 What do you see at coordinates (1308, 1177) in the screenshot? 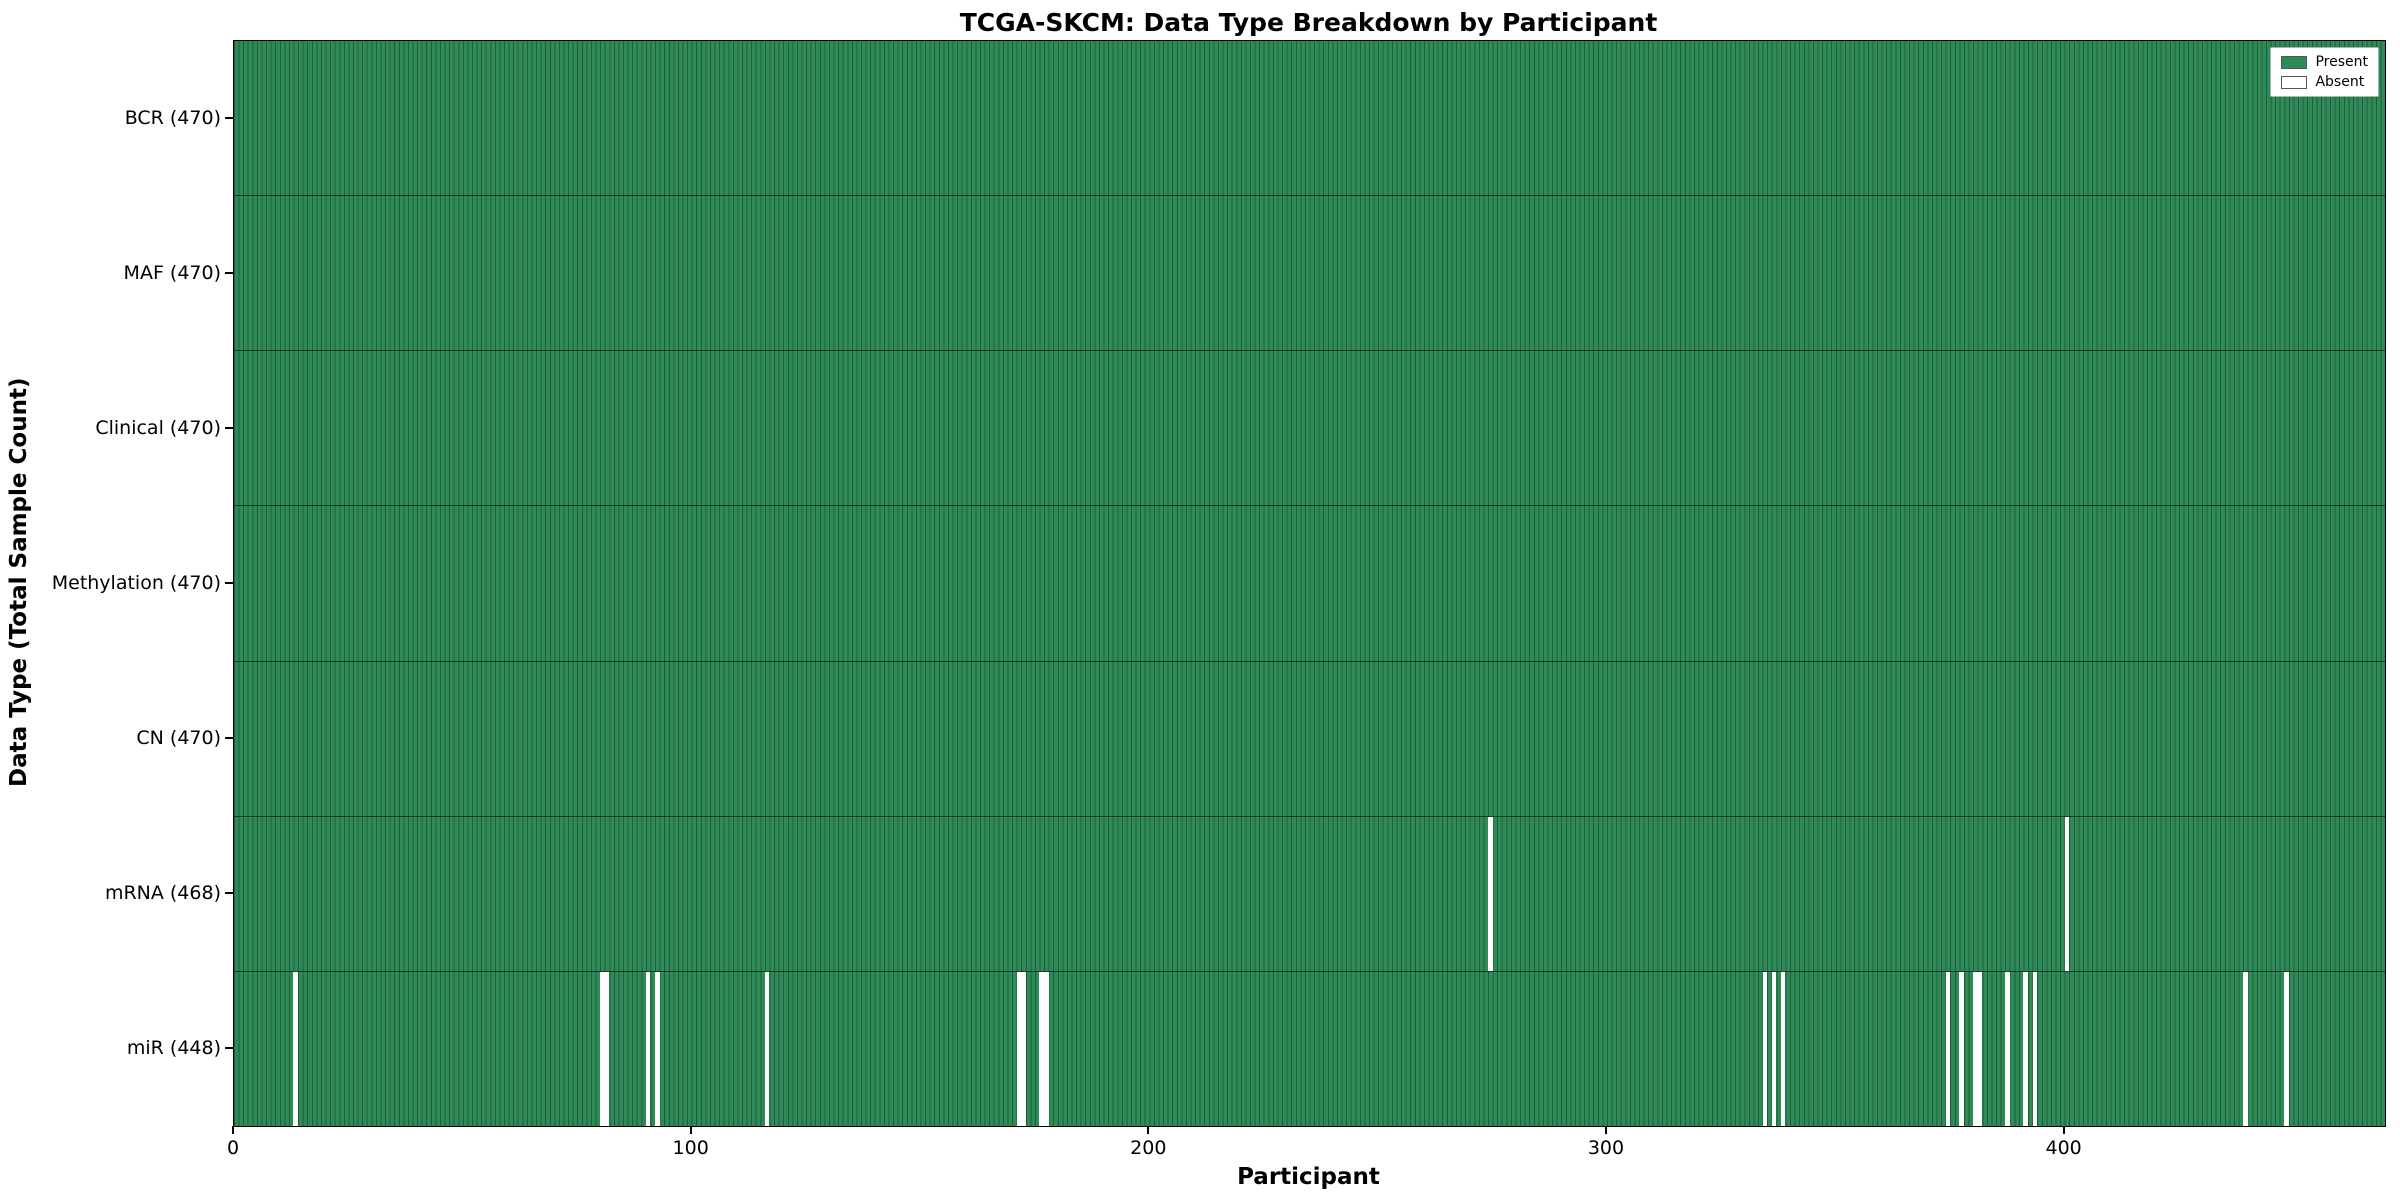
I see `x-axis-label: Participant` at bounding box center [1308, 1177].